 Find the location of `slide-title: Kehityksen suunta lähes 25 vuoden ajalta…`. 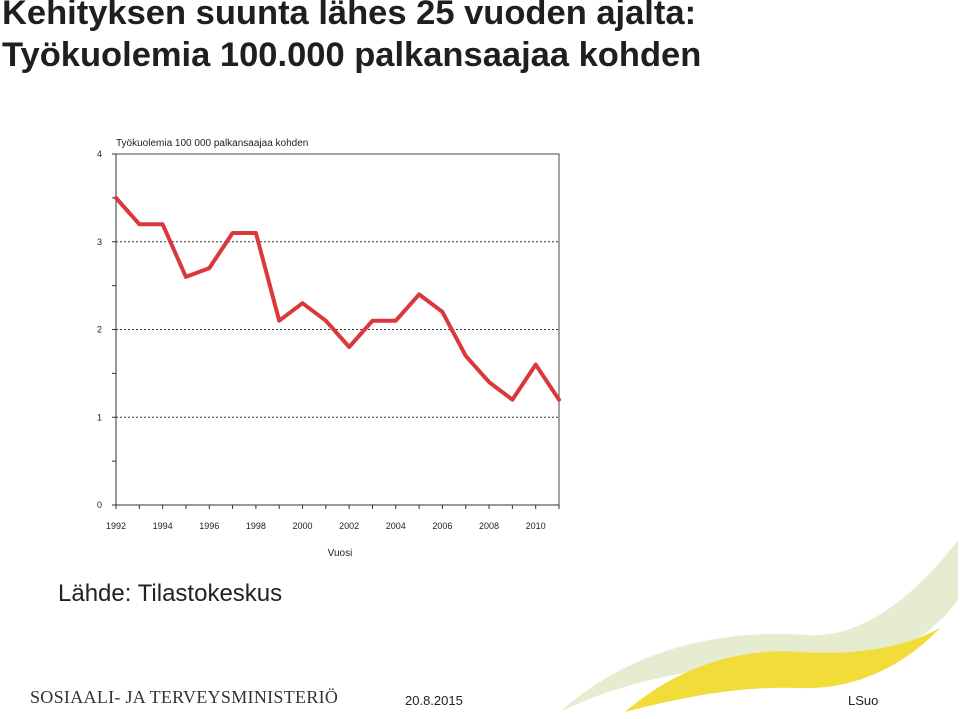

slide-title: Kehityksen suunta lähes 25 vuoden ajalta… is located at coordinates (351, 38).